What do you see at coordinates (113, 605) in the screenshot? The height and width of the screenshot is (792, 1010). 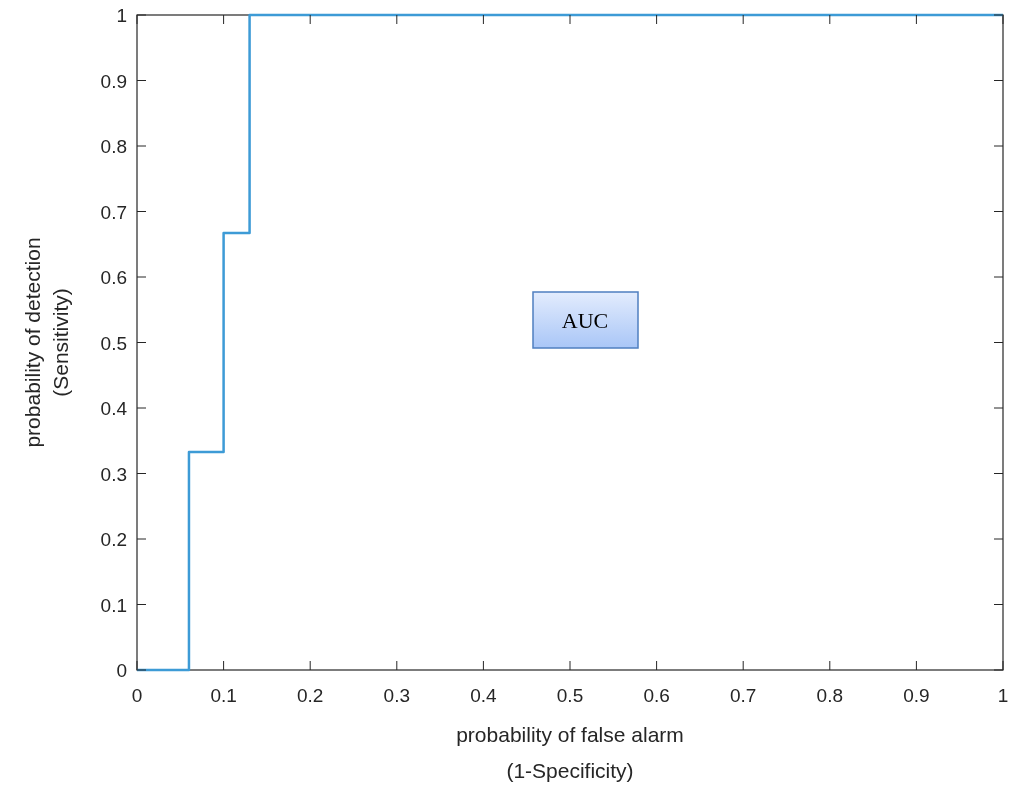 I see `y-tick-label: 0.1` at bounding box center [113, 605].